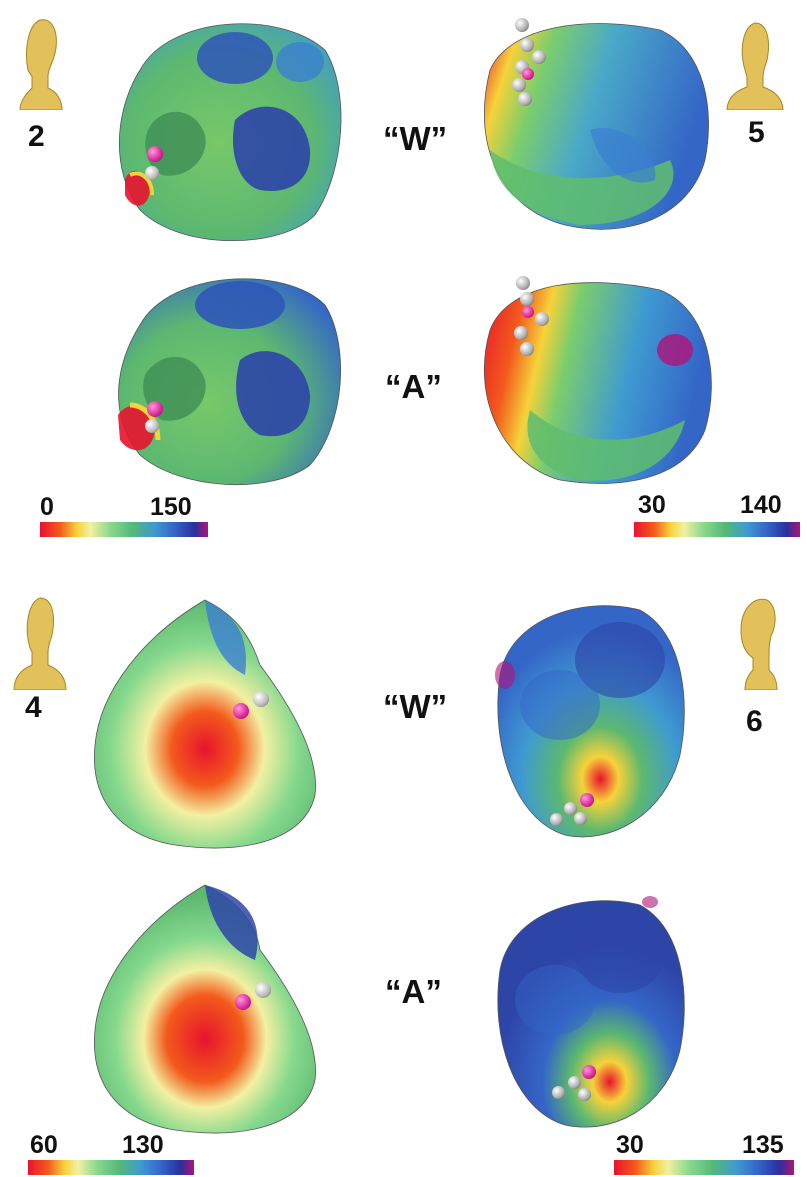 The width and height of the screenshot is (807, 1177). I want to click on color-scale-min: 0, so click(47, 507).